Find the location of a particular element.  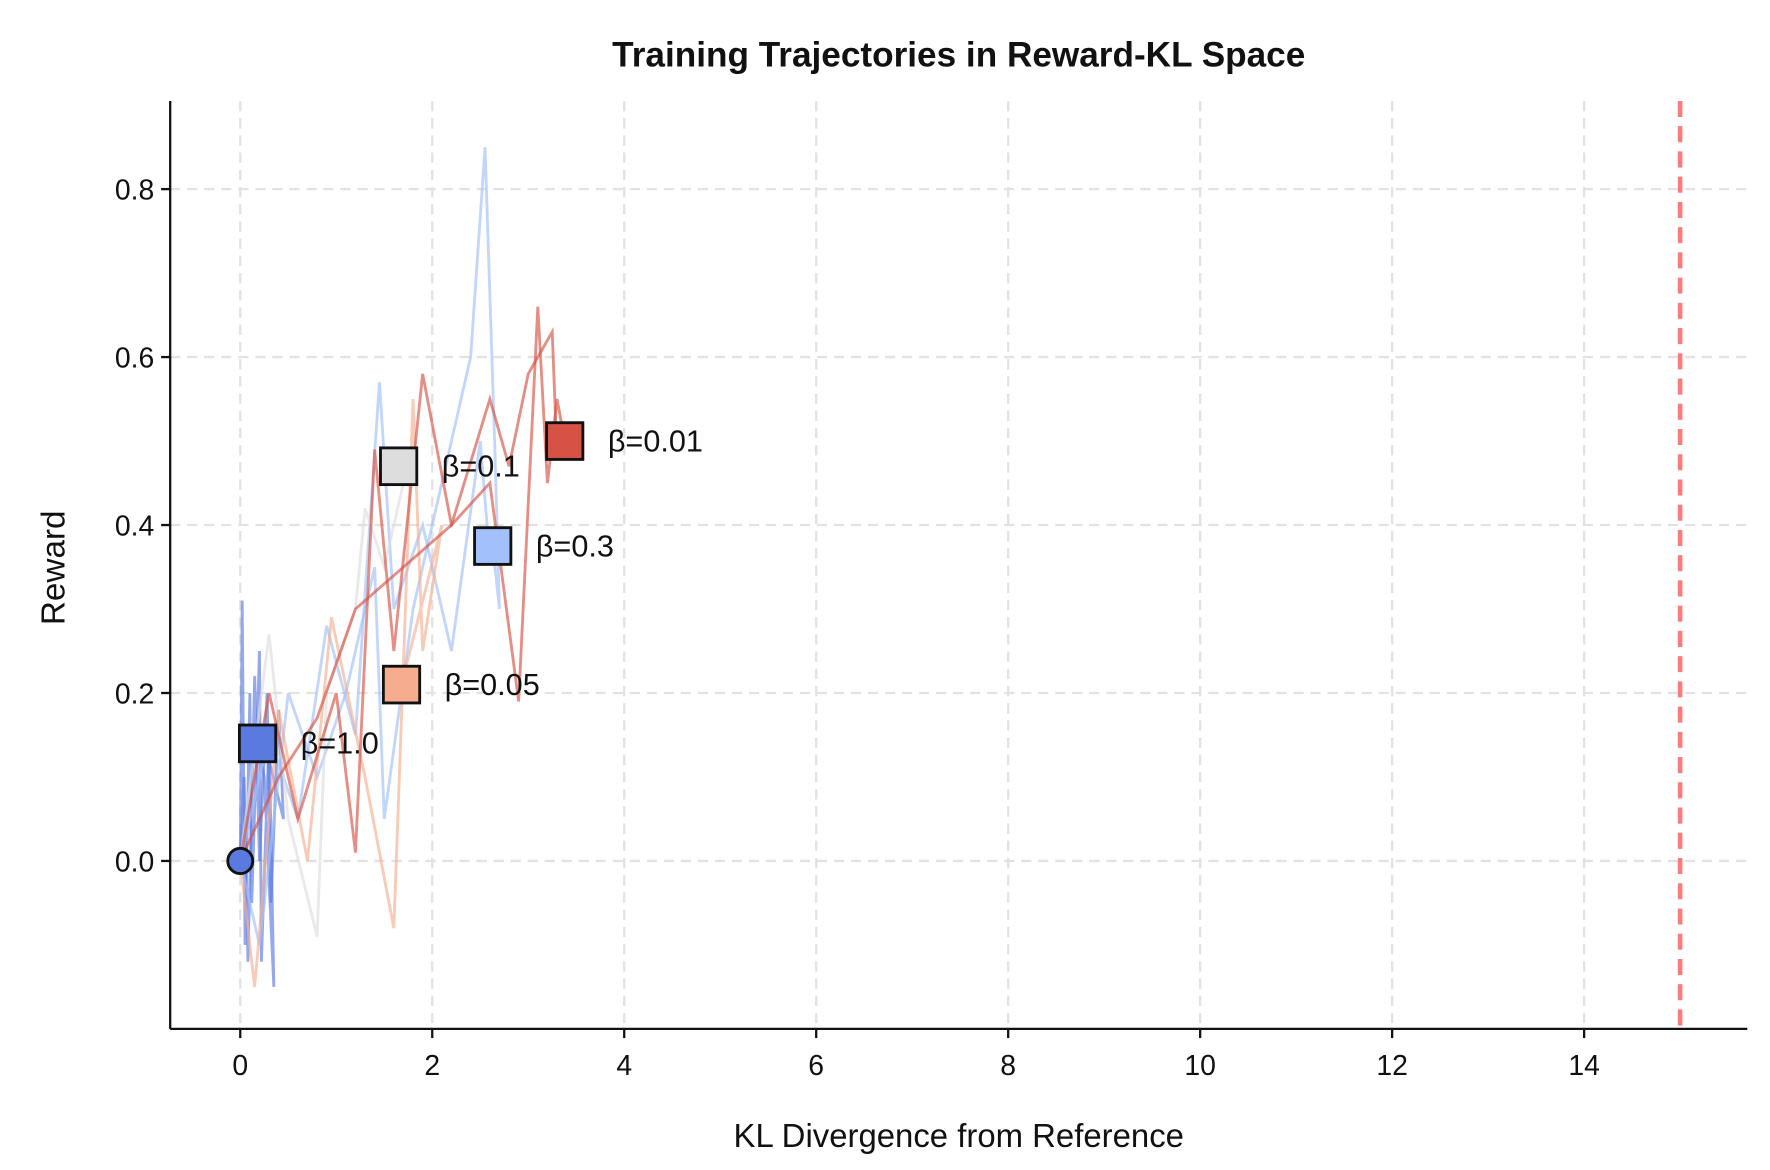

x-axis-label: KL Divergence from Reference is located at coordinates (959, 1136).